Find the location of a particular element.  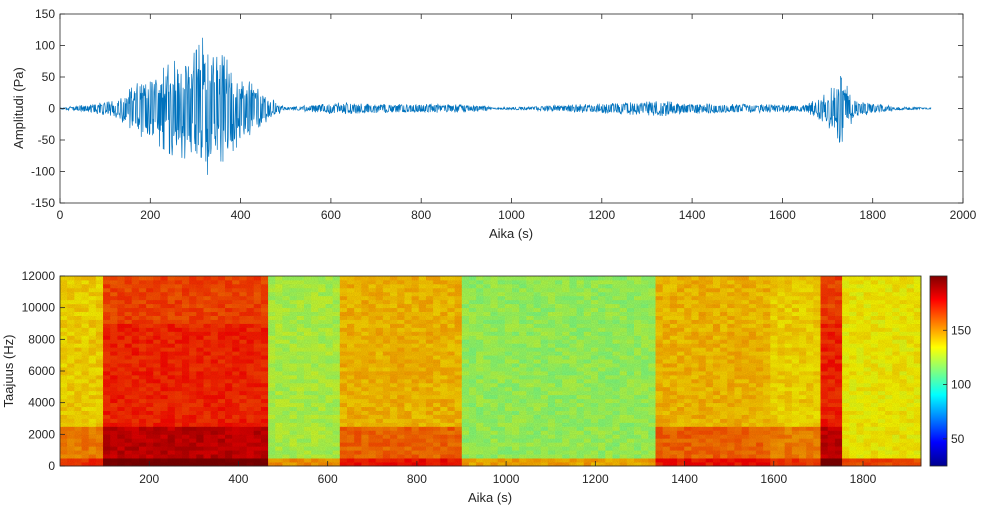

waveform-x-tick-label: 1000 is located at coordinates (511, 215).